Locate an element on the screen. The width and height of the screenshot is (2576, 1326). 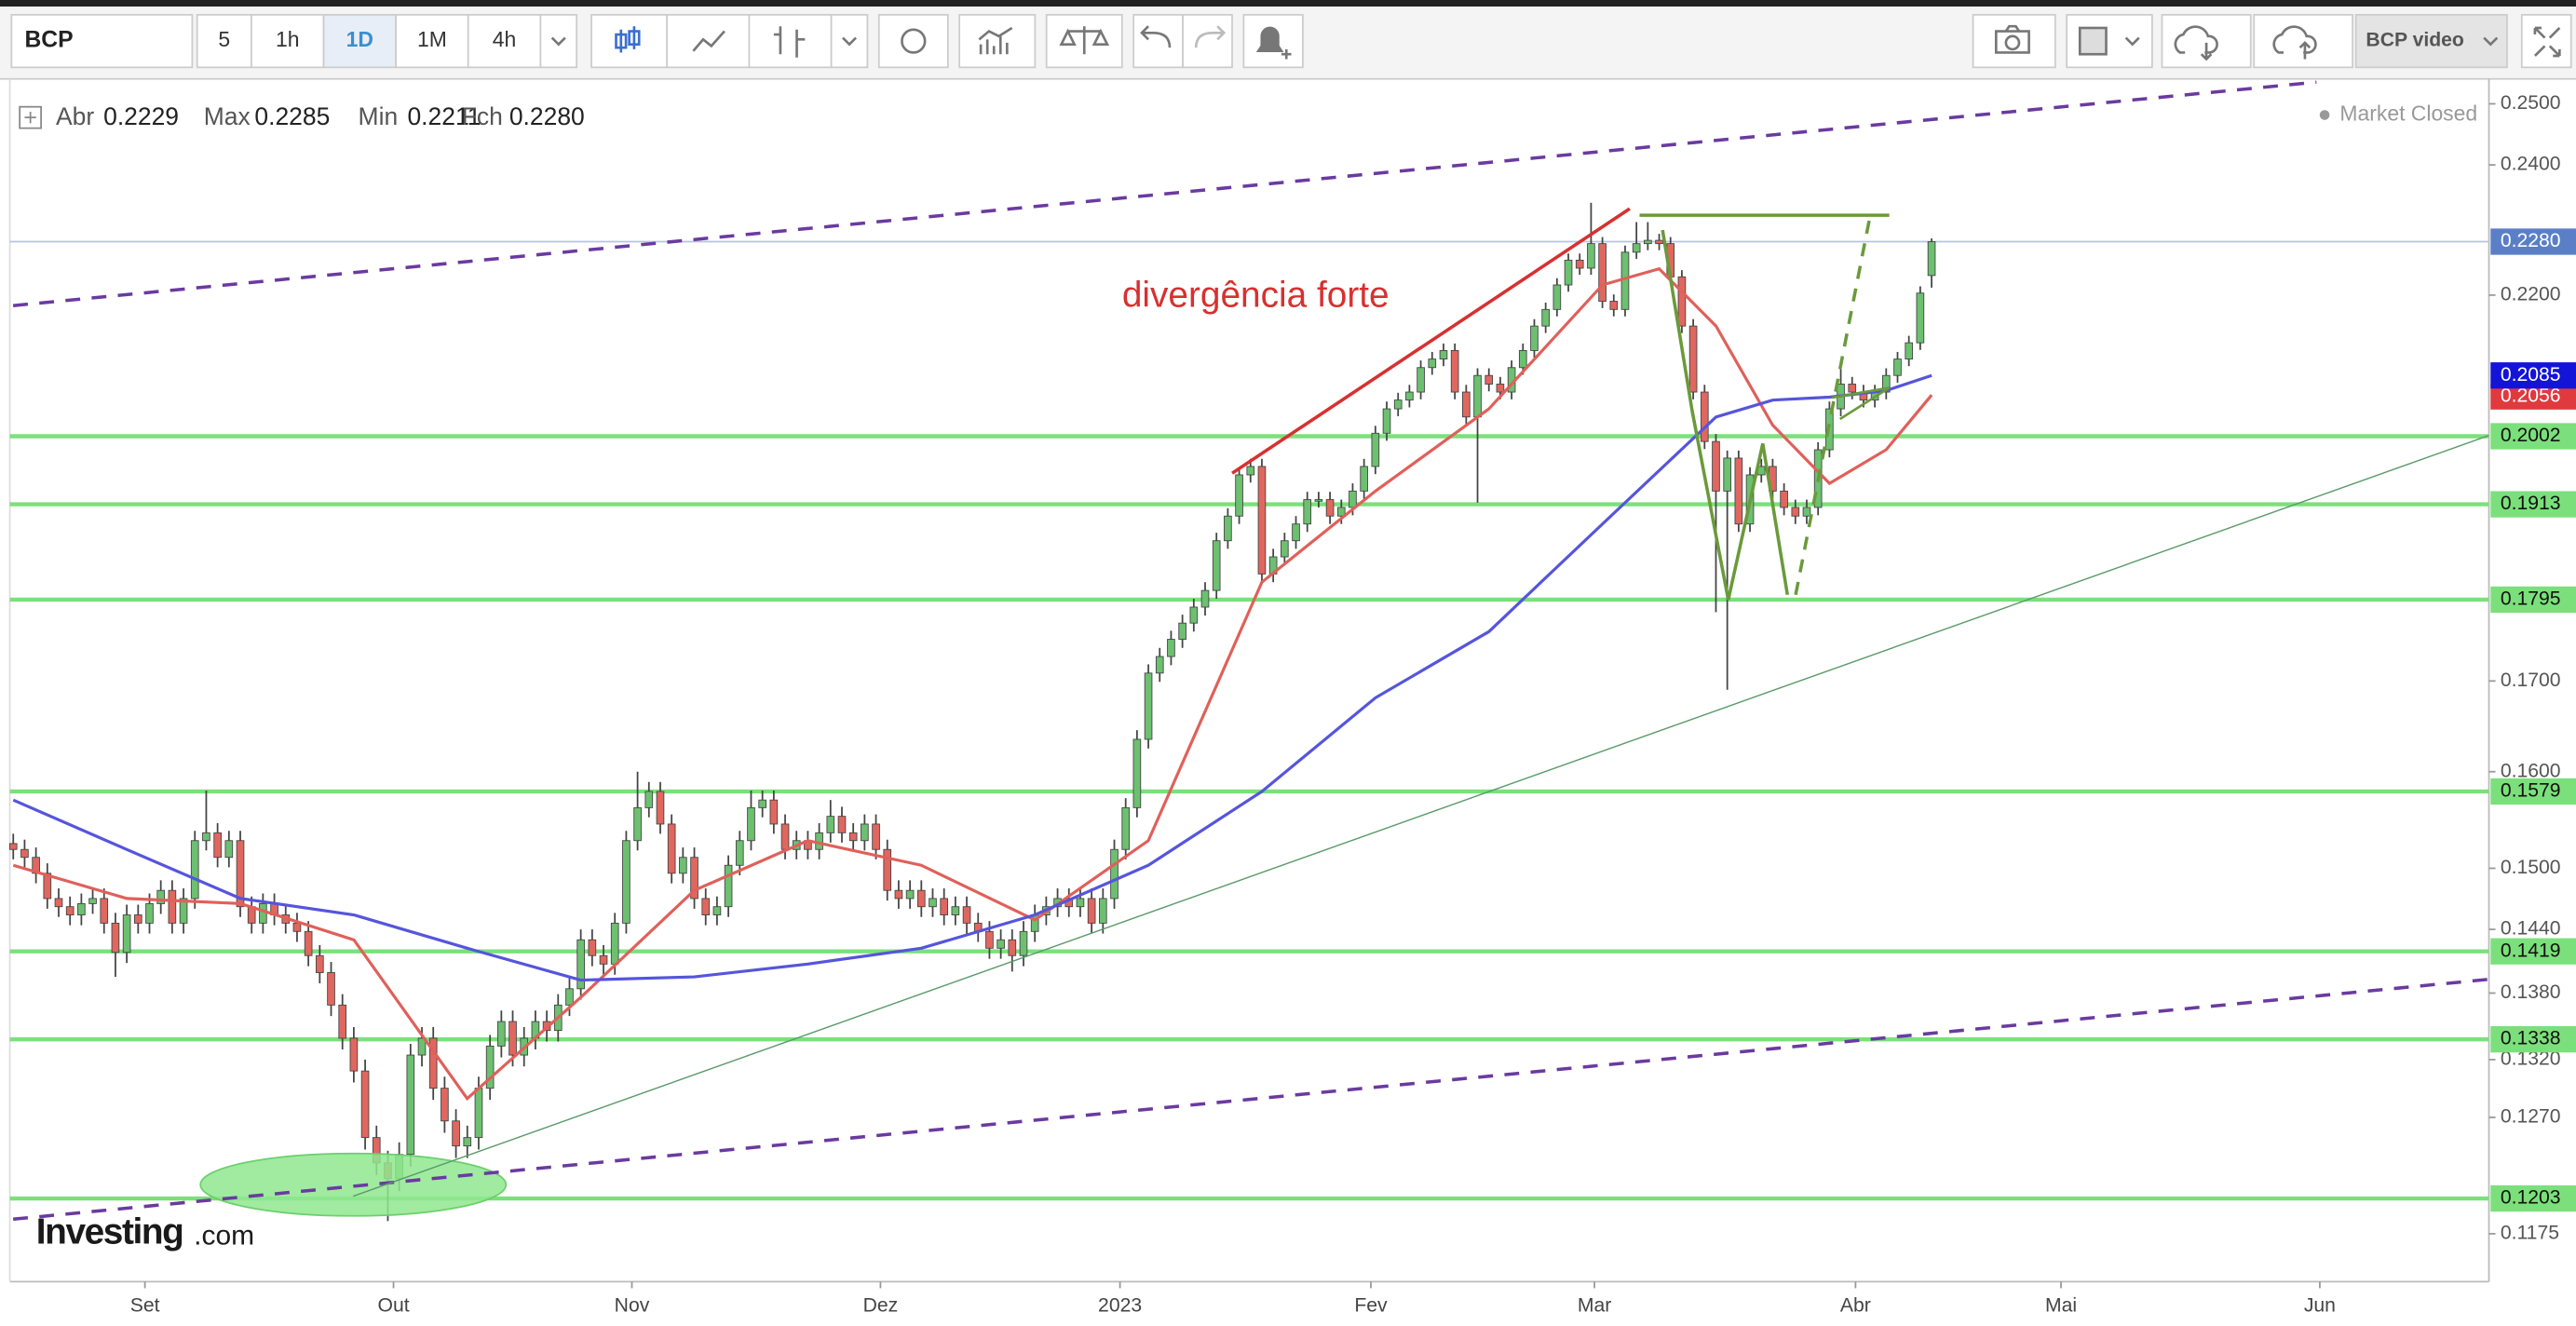
interval-dropdown is located at coordinates (558, 41).